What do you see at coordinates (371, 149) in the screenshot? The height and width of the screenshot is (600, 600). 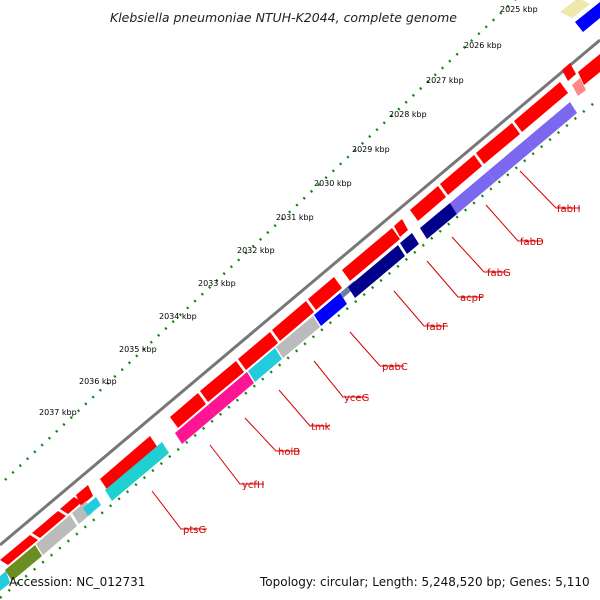 I see `kbp-label: 2029 kbp` at bounding box center [371, 149].